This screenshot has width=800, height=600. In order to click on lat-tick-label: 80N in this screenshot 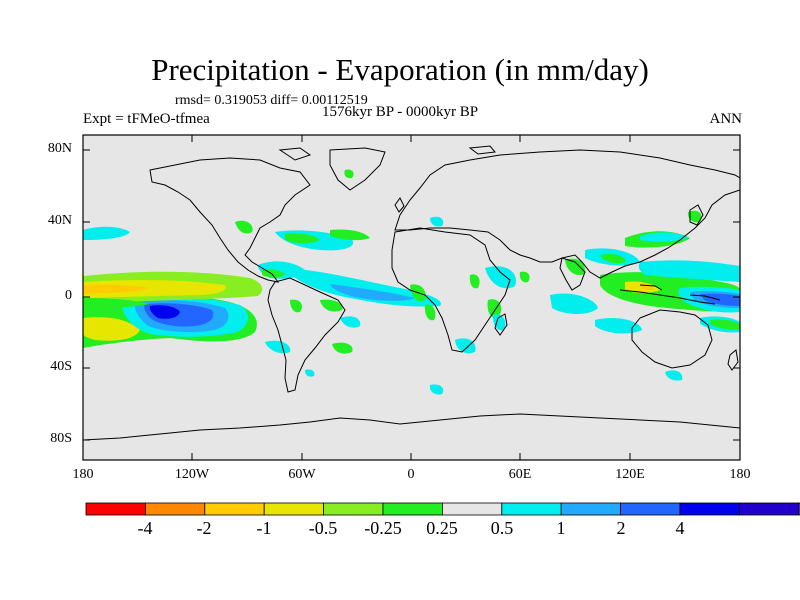, I will do `click(59, 148)`.